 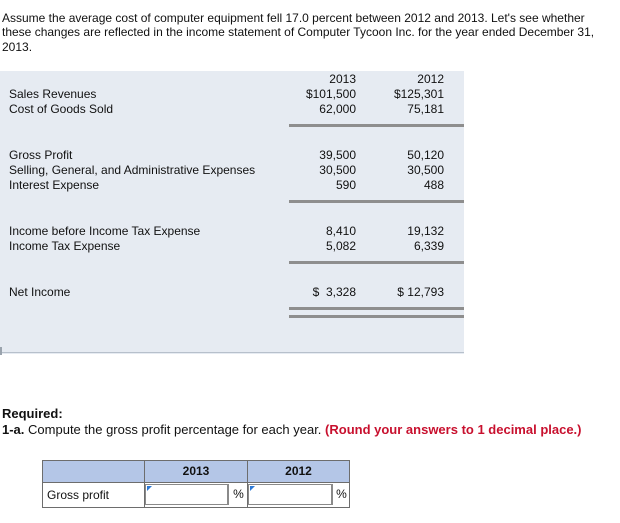 I want to click on label-sales-revenues: Sales Revenues, so click(x=53, y=94).